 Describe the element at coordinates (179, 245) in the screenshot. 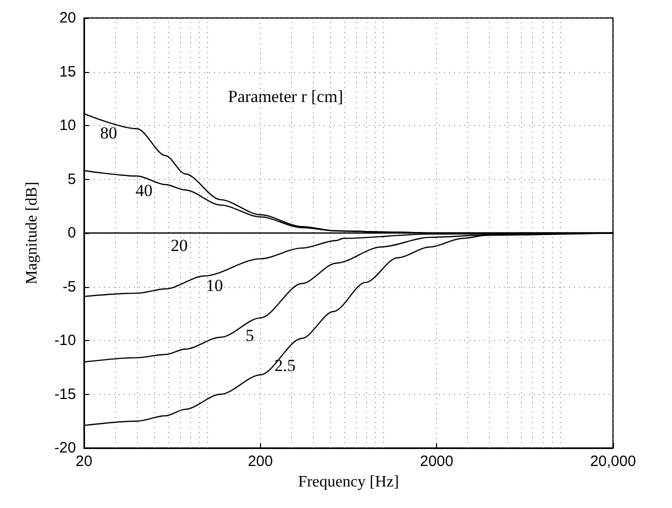

I see `series-label: 20` at that location.